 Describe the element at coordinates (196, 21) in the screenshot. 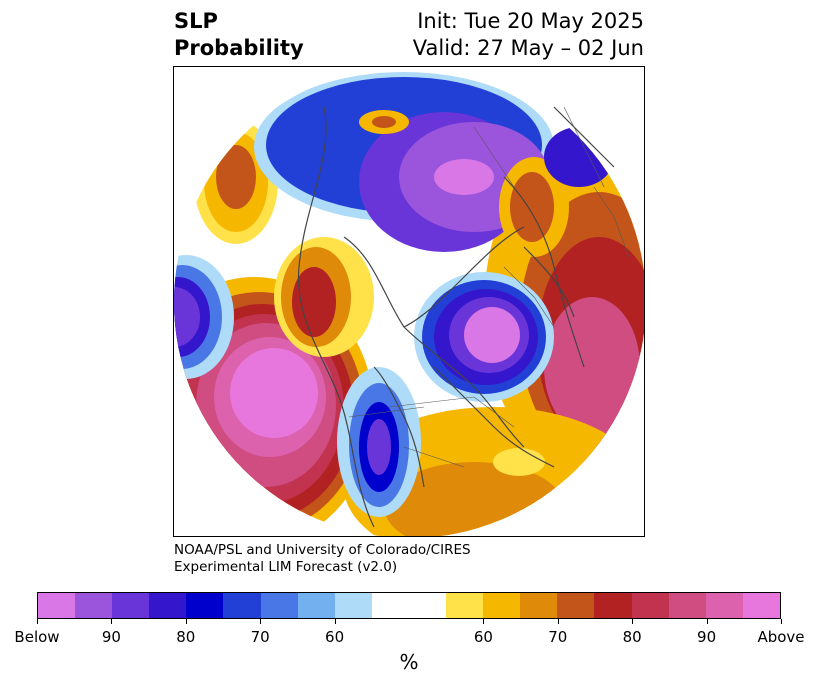

I see `title-variable: SLP` at that location.